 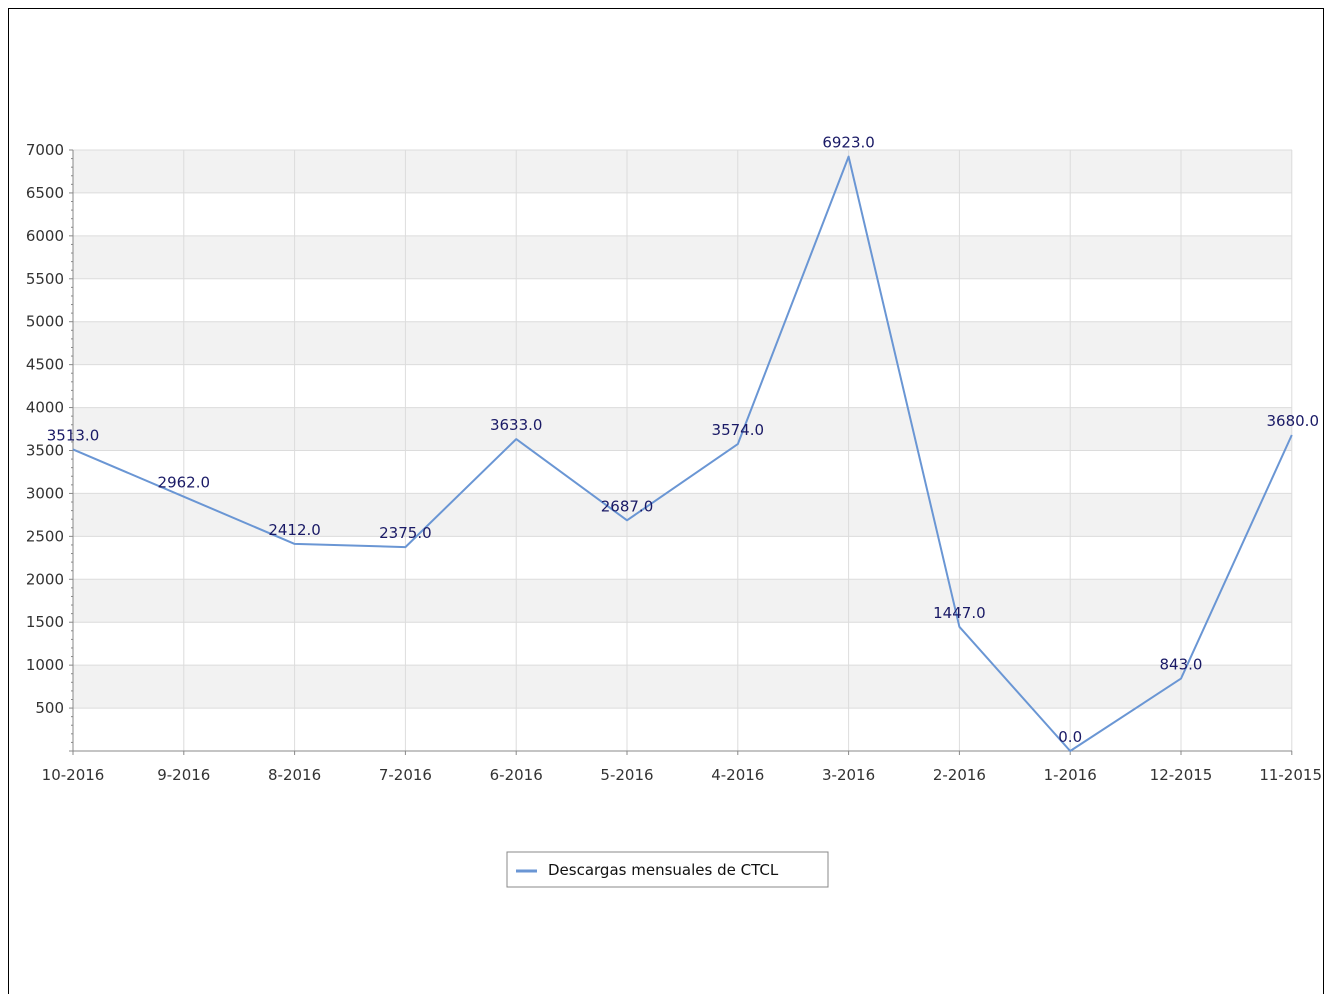 What do you see at coordinates (1070, 737) in the screenshot?
I see `data-label: 0.0` at bounding box center [1070, 737].